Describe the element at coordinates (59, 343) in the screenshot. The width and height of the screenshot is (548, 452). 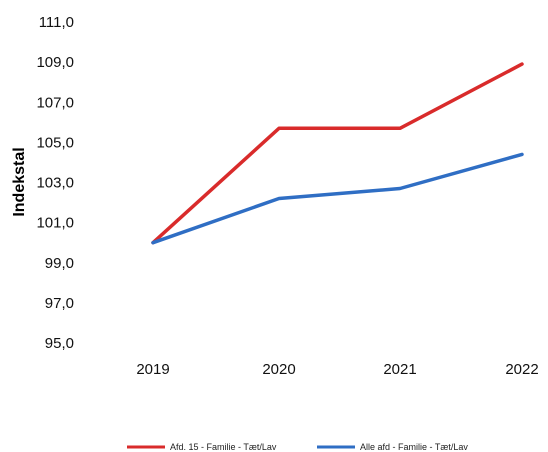
I see `y-tick-label: 95,0` at that location.